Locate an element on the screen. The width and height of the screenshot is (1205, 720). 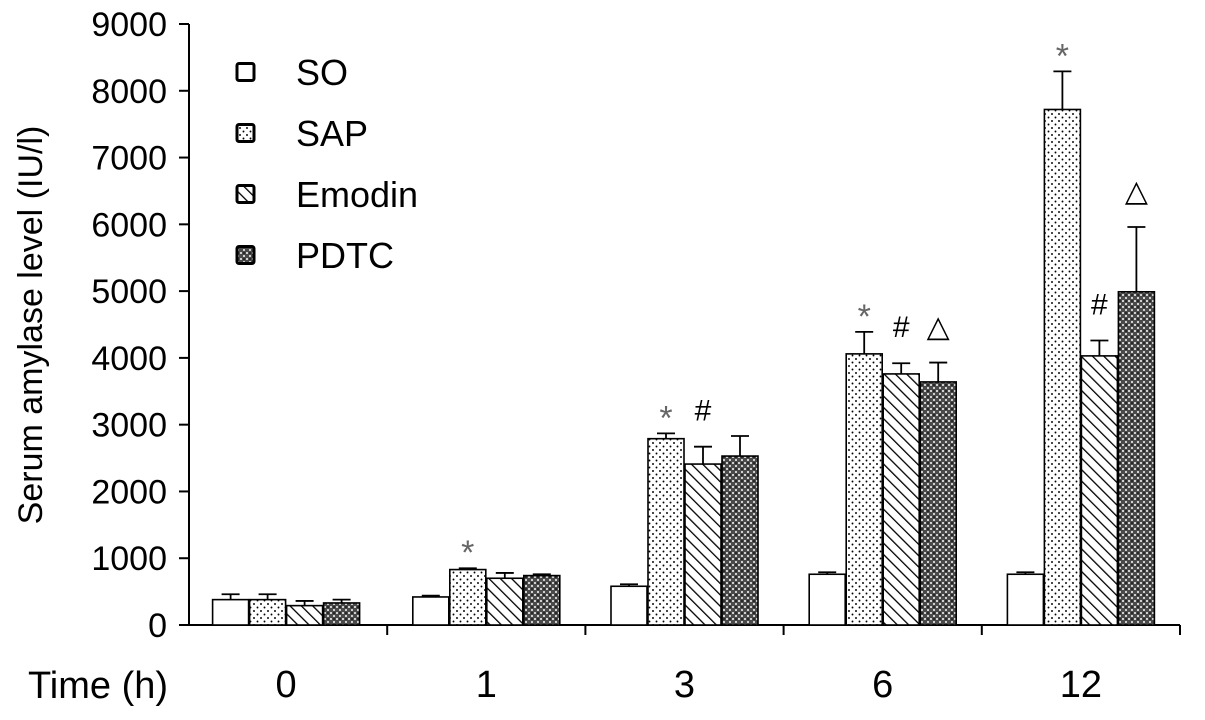
y-tick-label: 0 is located at coordinates (157, 626).